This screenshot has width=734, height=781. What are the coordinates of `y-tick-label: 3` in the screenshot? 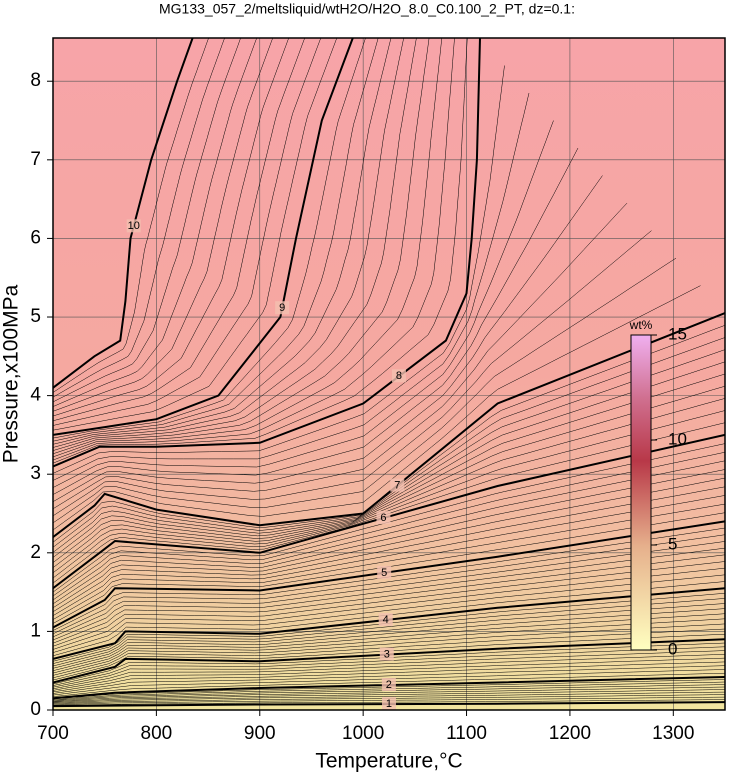 It's located at (35, 473).